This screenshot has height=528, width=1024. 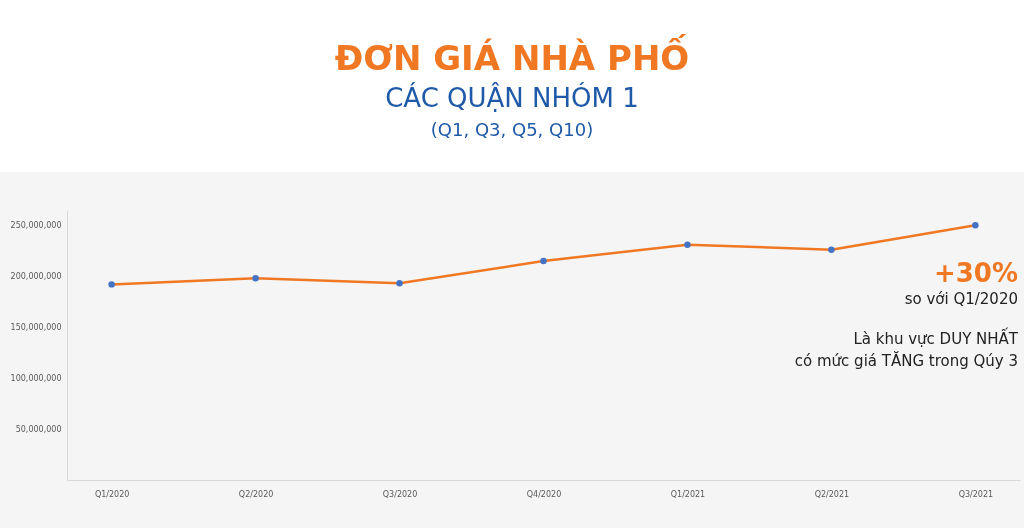 What do you see at coordinates (112, 494) in the screenshot?
I see `x-tick-label: Q1/2020` at bounding box center [112, 494].